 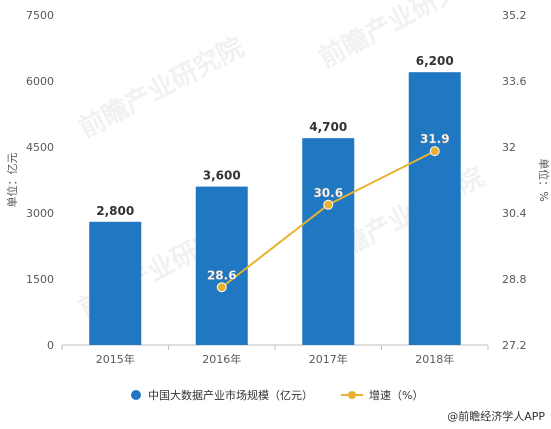 What do you see at coordinates (496, 416) in the screenshot?
I see `source-credit: @前瞻经济学人APP` at bounding box center [496, 416].